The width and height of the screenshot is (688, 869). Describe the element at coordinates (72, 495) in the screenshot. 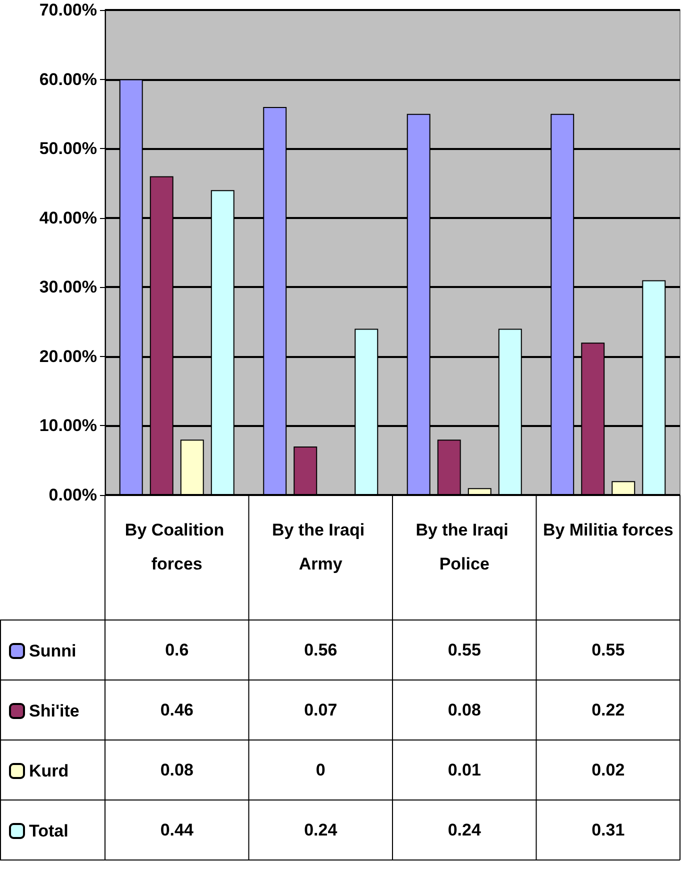

I see `y-tick-label: 0.00%` at that location.